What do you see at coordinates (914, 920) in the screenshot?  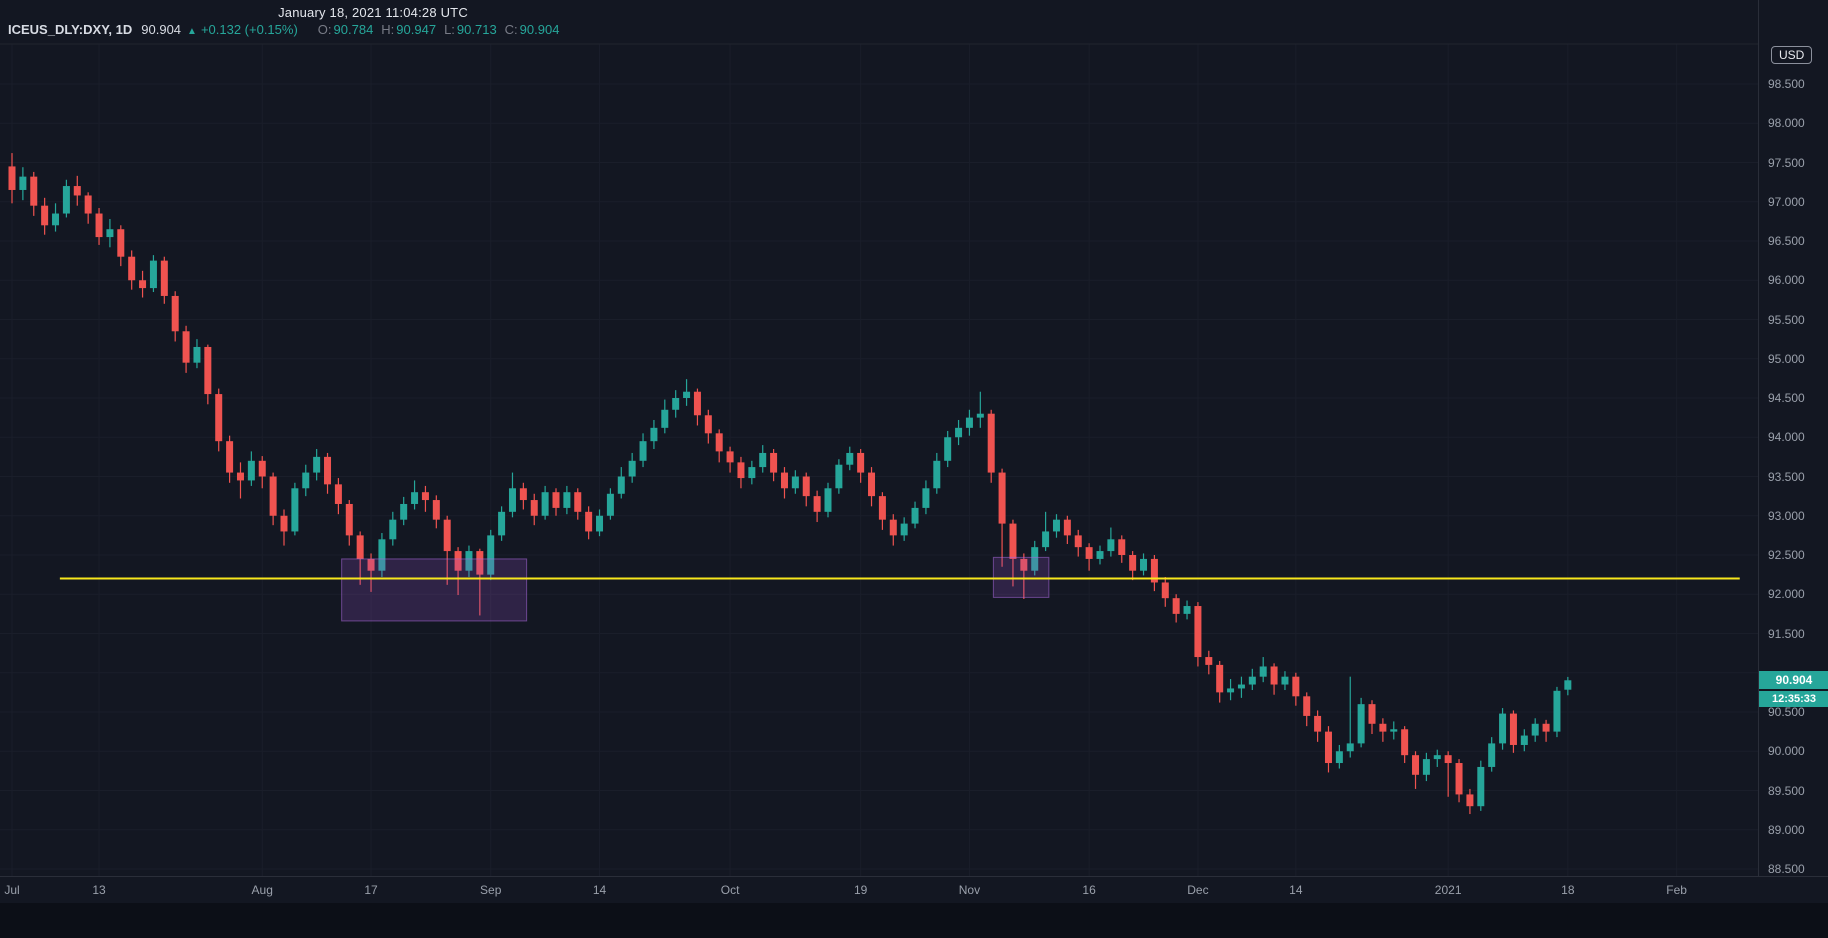 I see `bottom-toolbar` at bounding box center [914, 920].